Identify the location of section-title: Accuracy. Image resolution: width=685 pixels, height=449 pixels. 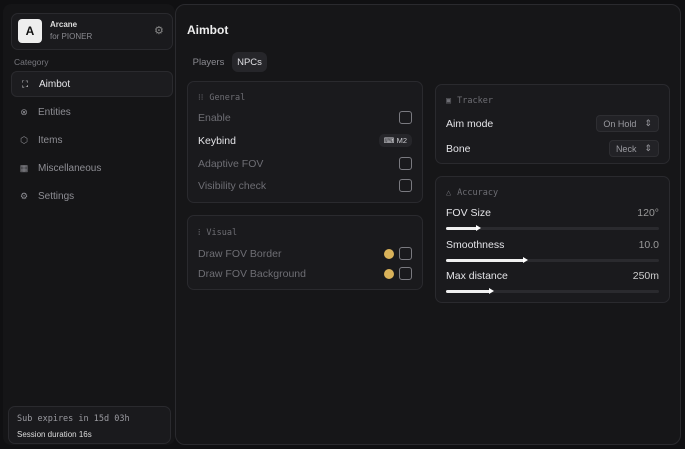
(478, 193).